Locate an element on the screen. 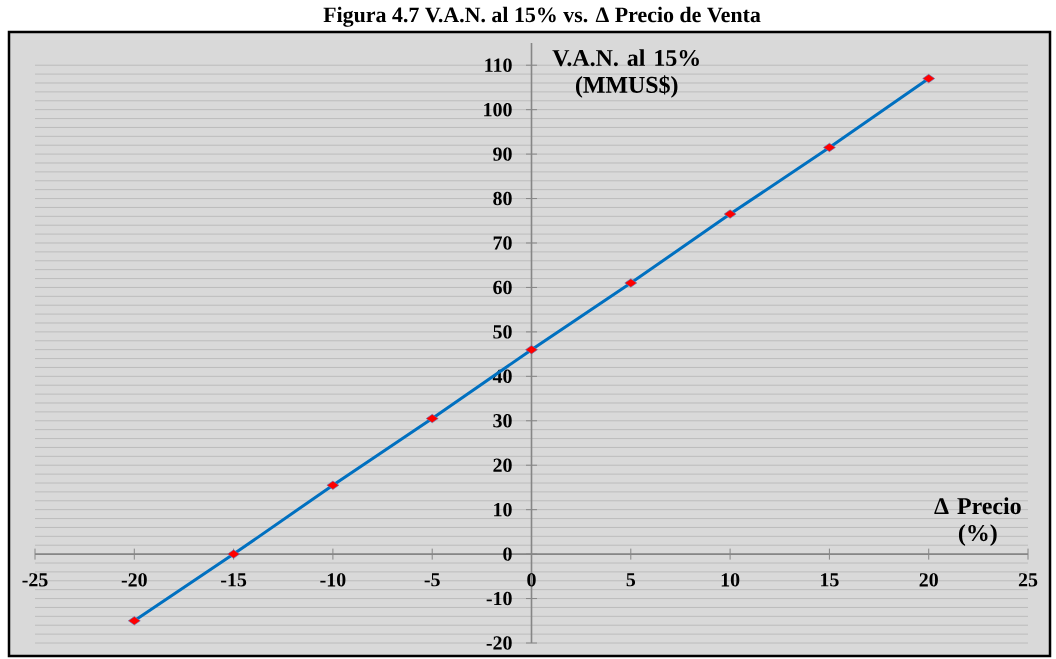  x-tick-label: 25 is located at coordinates (1028, 580).